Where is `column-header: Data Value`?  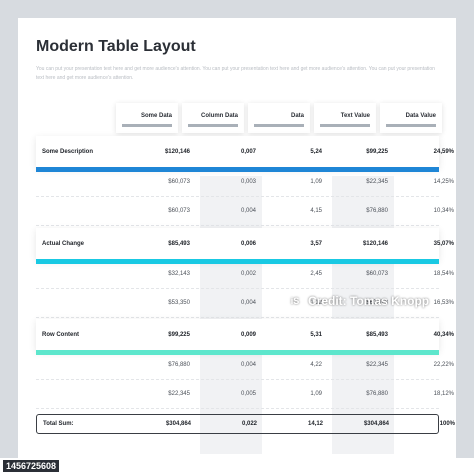 column-header: Data Value is located at coordinates (411, 118).